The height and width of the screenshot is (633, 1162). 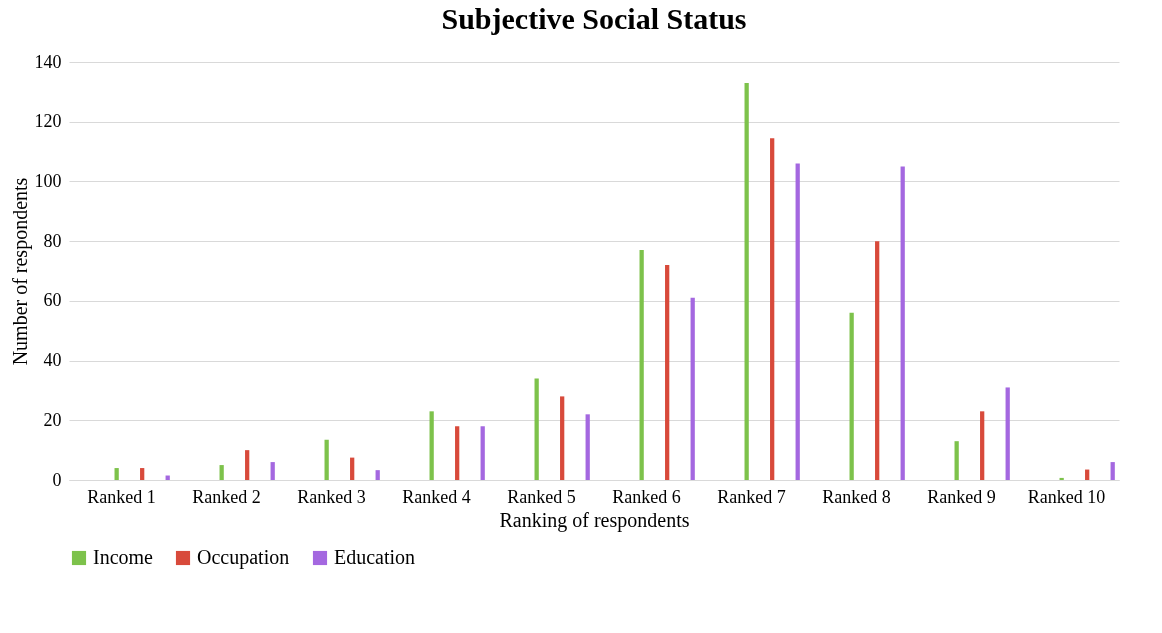 I want to click on y-tick-label: 0, so click(x=57, y=479).